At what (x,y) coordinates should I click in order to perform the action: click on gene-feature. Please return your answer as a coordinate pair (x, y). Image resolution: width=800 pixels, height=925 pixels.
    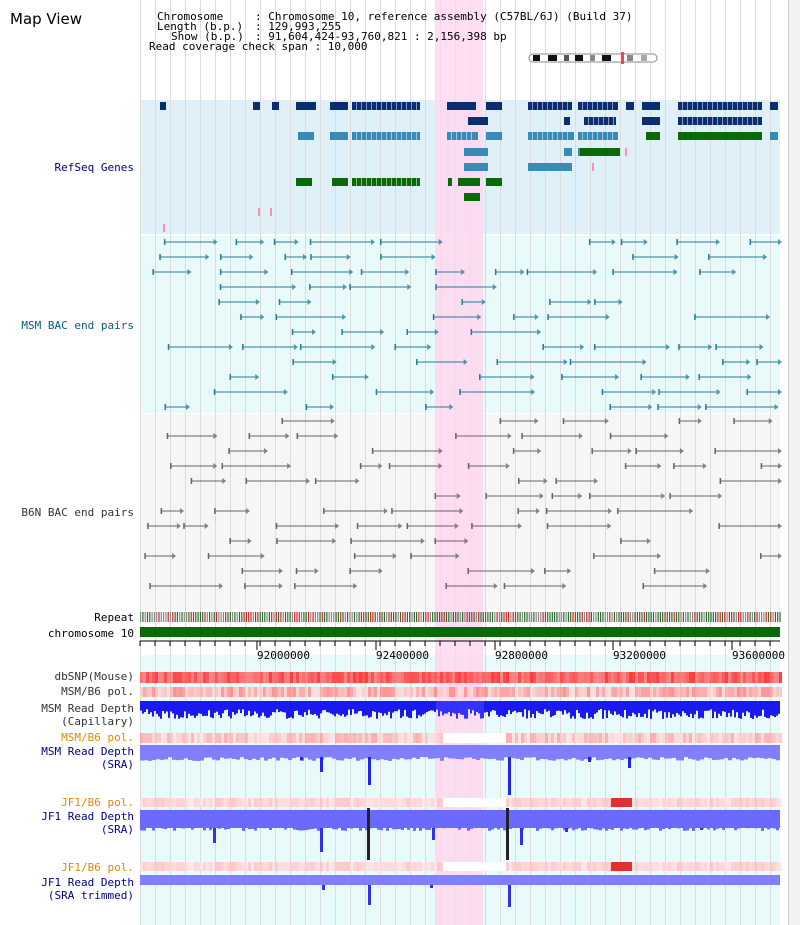
    Looking at the image, I should click on (476, 152).